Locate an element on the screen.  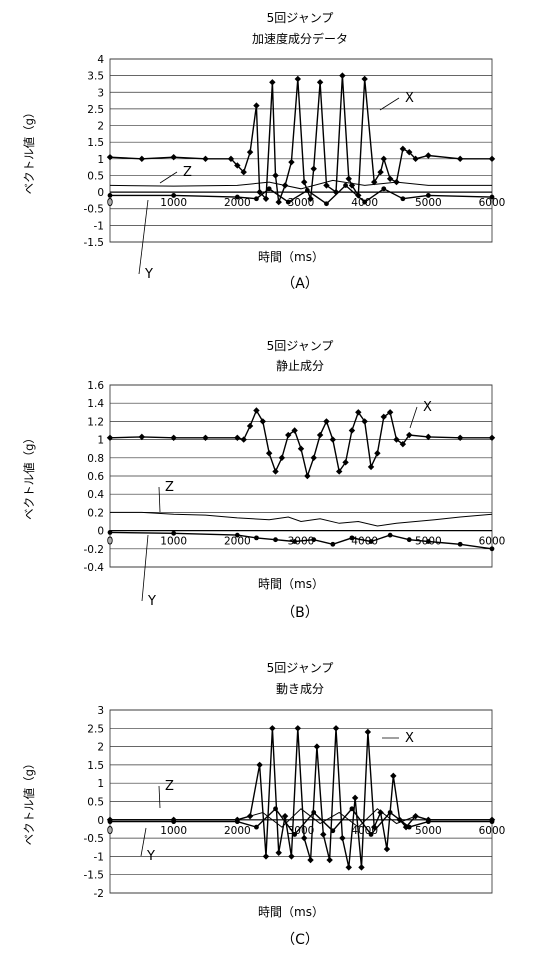
y-tick-label: 0.2 is located at coordinates (95, 513).